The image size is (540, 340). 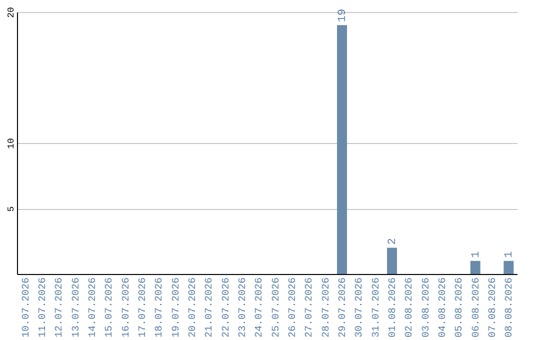 I want to click on x-tick-label: 24.07.2026, so click(x=260, y=308).